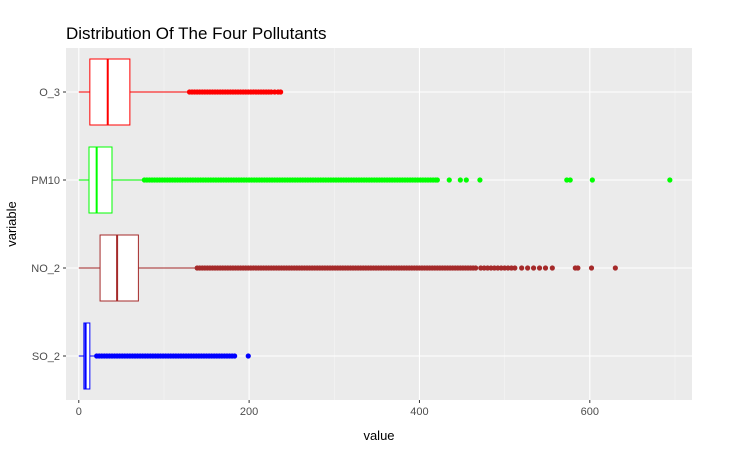 The image size is (729, 458). I want to click on y-axis: O_3 PM10 NO_2 SO_2, so click(48, 225).